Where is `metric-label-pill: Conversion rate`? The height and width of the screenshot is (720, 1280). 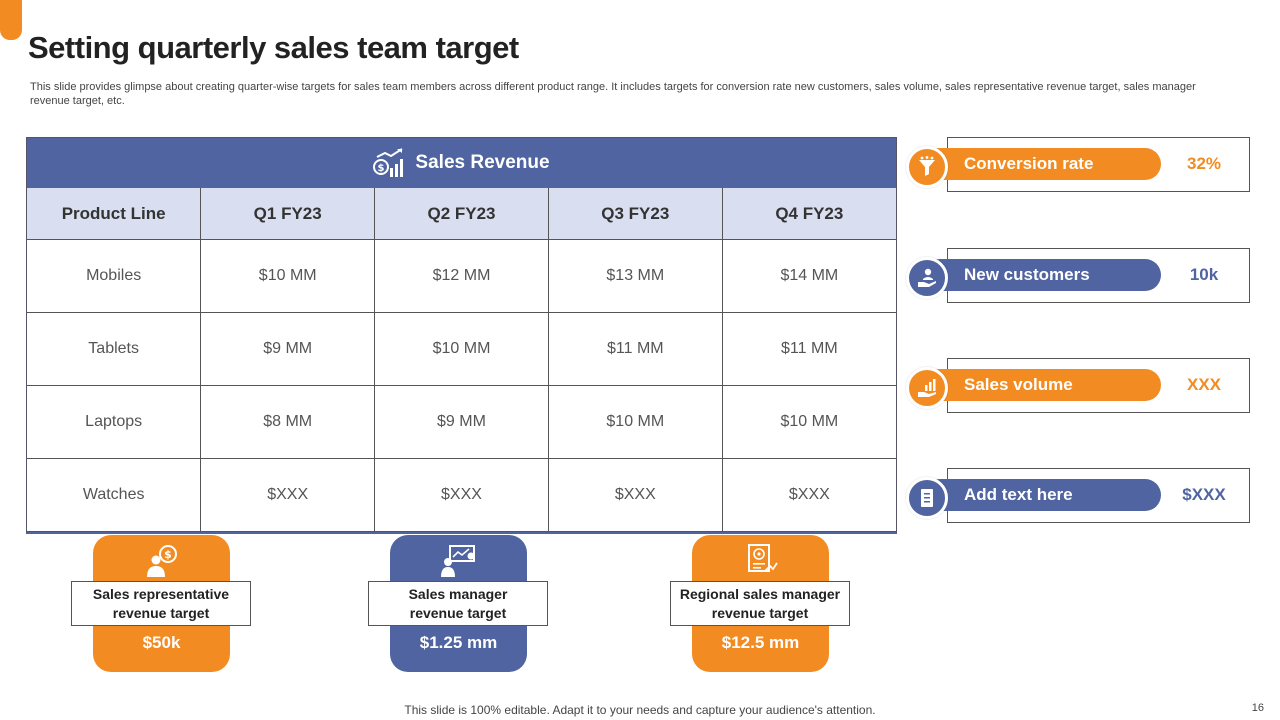
metric-label-pill: Conversion rate is located at coordinates (1042, 164).